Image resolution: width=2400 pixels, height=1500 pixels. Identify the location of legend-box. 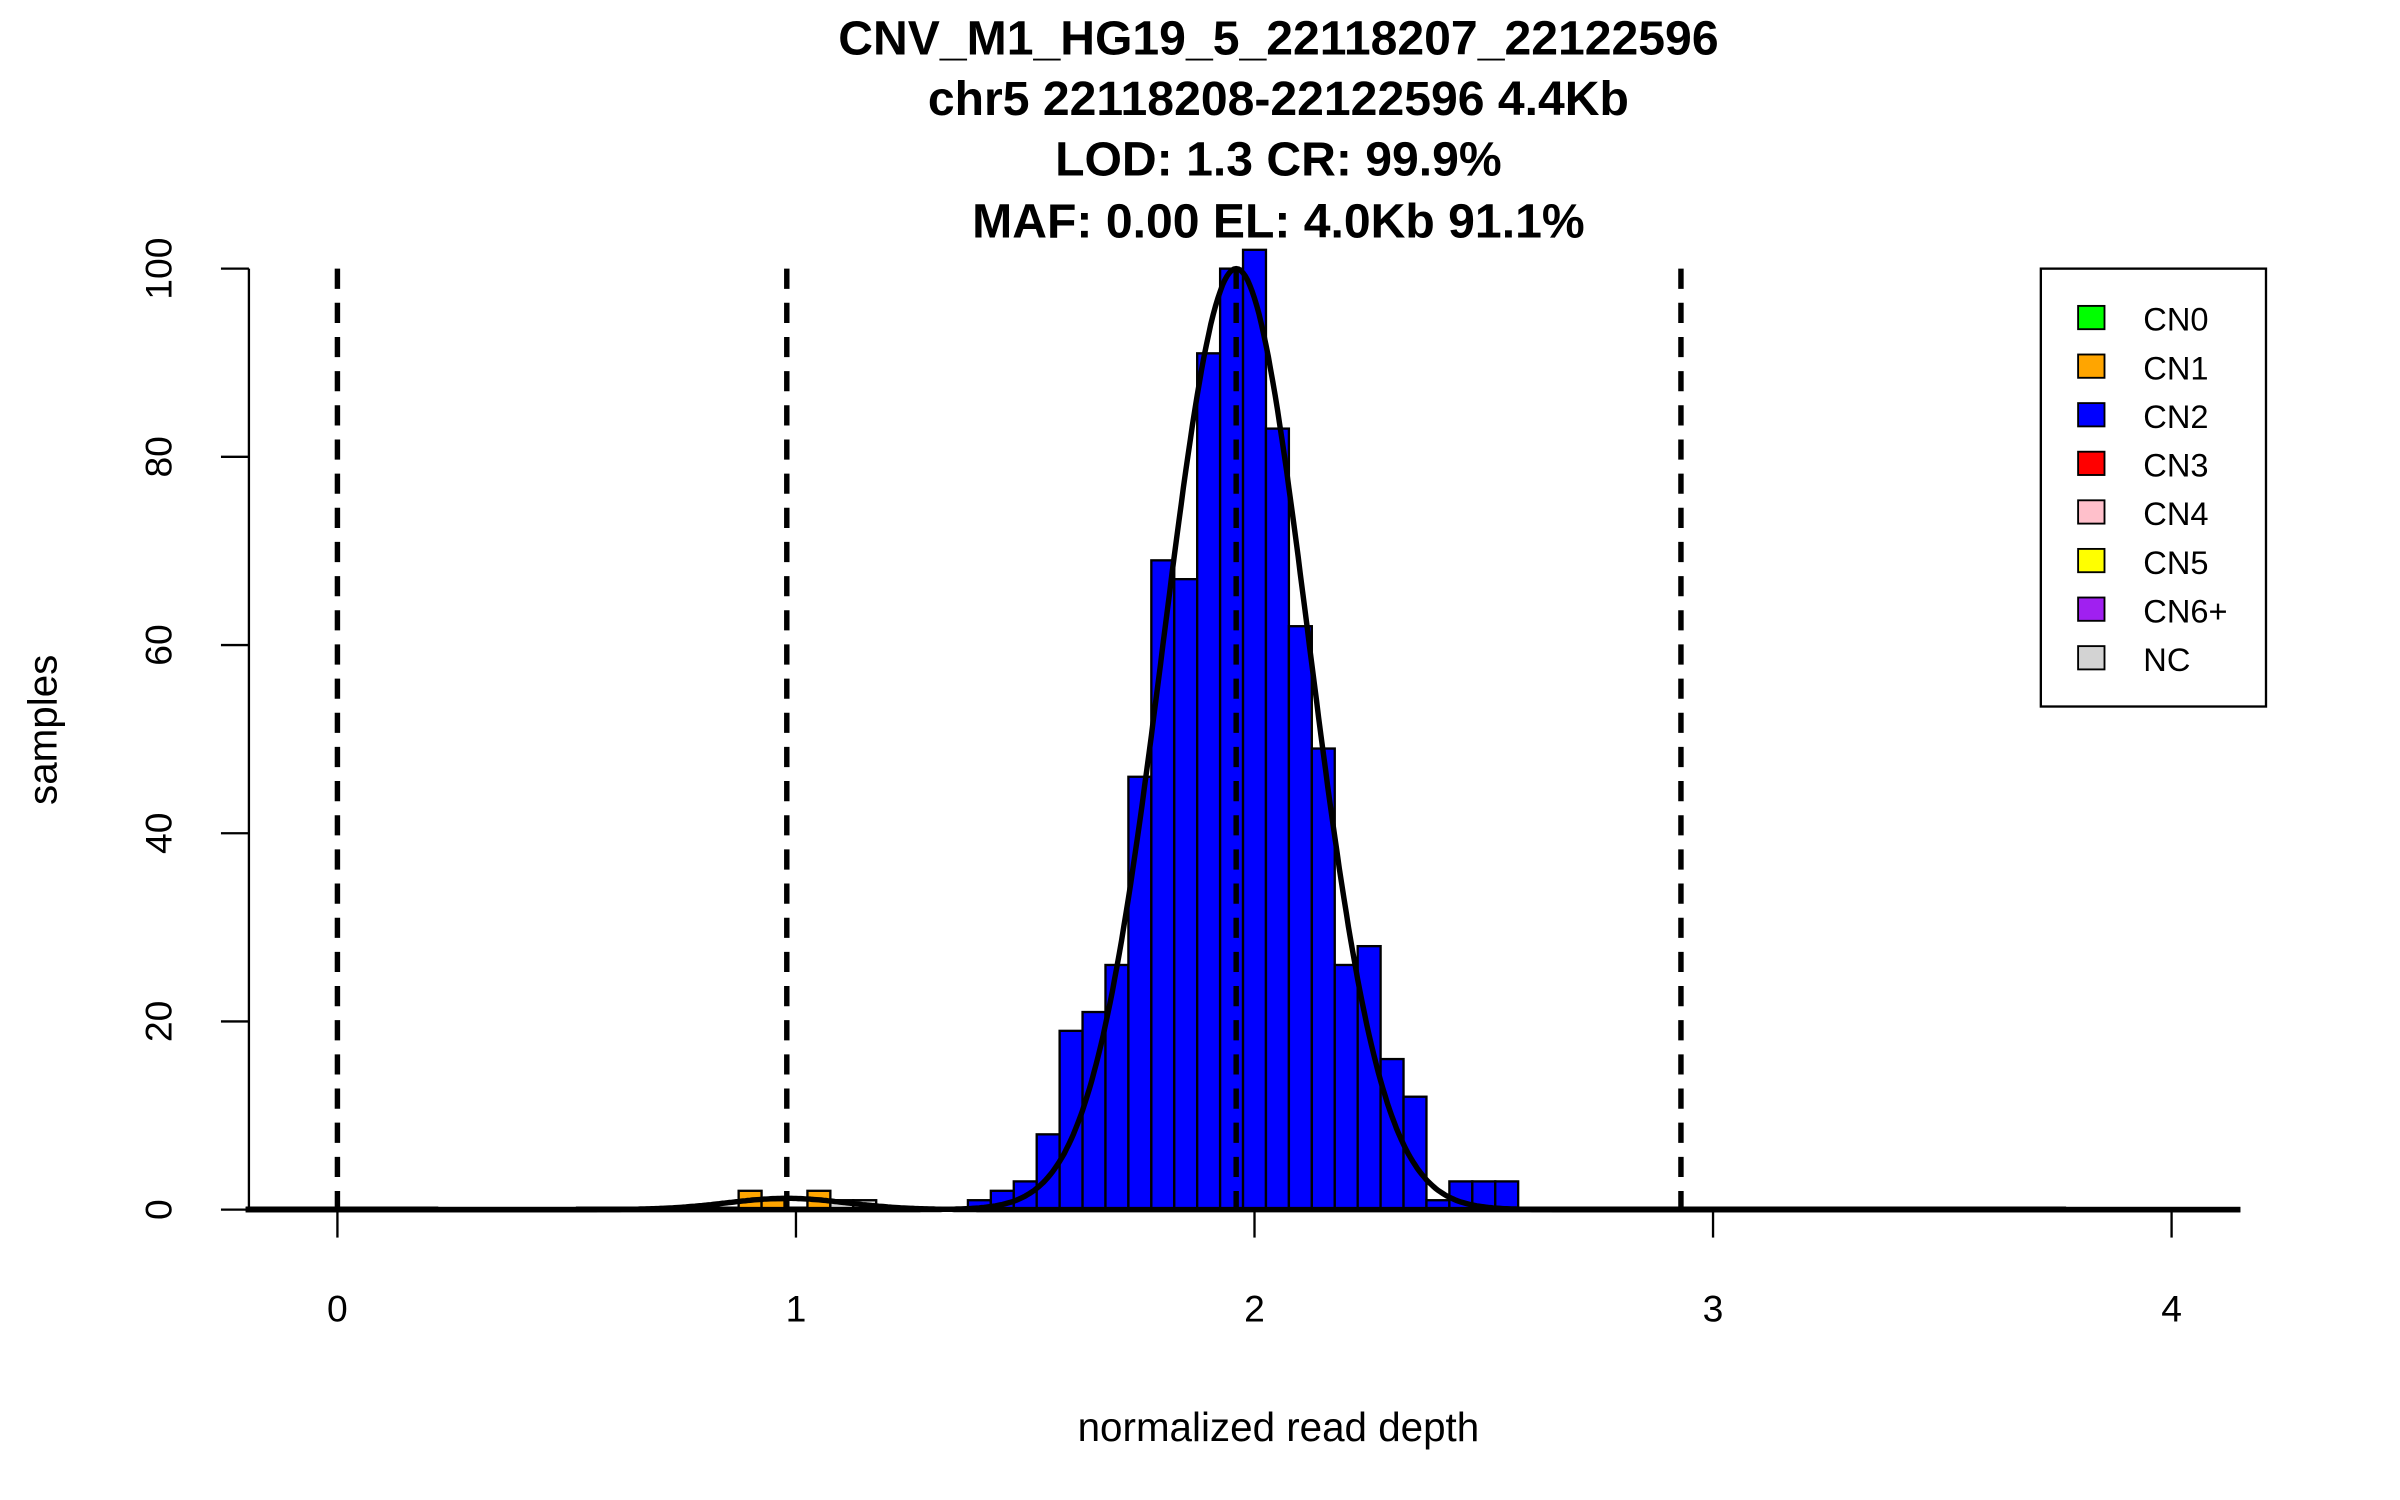
(2153, 487).